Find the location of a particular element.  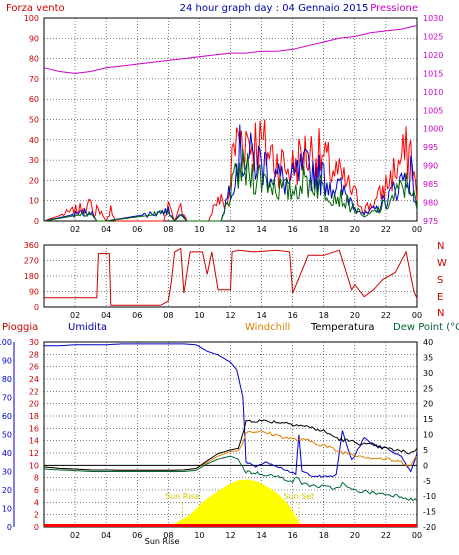

wind-y-tick-1: 10 is located at coordinates (34, 201).